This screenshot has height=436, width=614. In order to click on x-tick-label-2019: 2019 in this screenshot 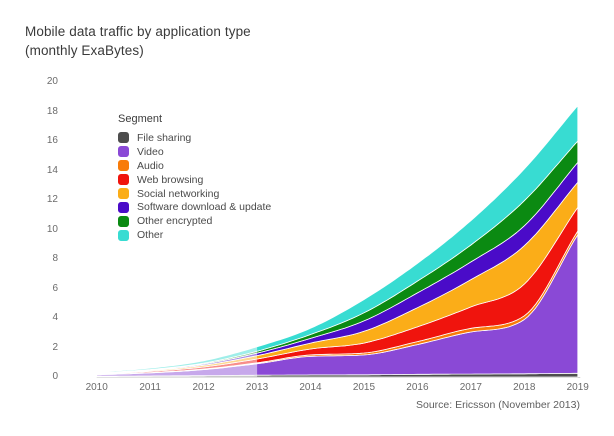, I will do `click(577, 387)`.